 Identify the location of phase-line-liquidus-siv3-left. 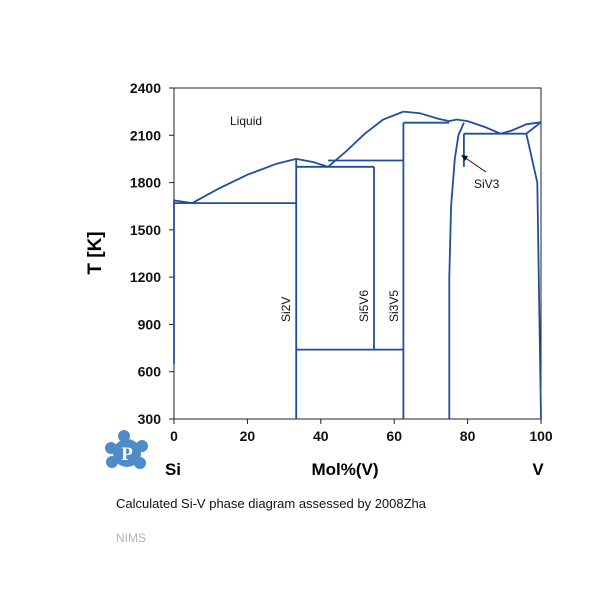
(458, 120).